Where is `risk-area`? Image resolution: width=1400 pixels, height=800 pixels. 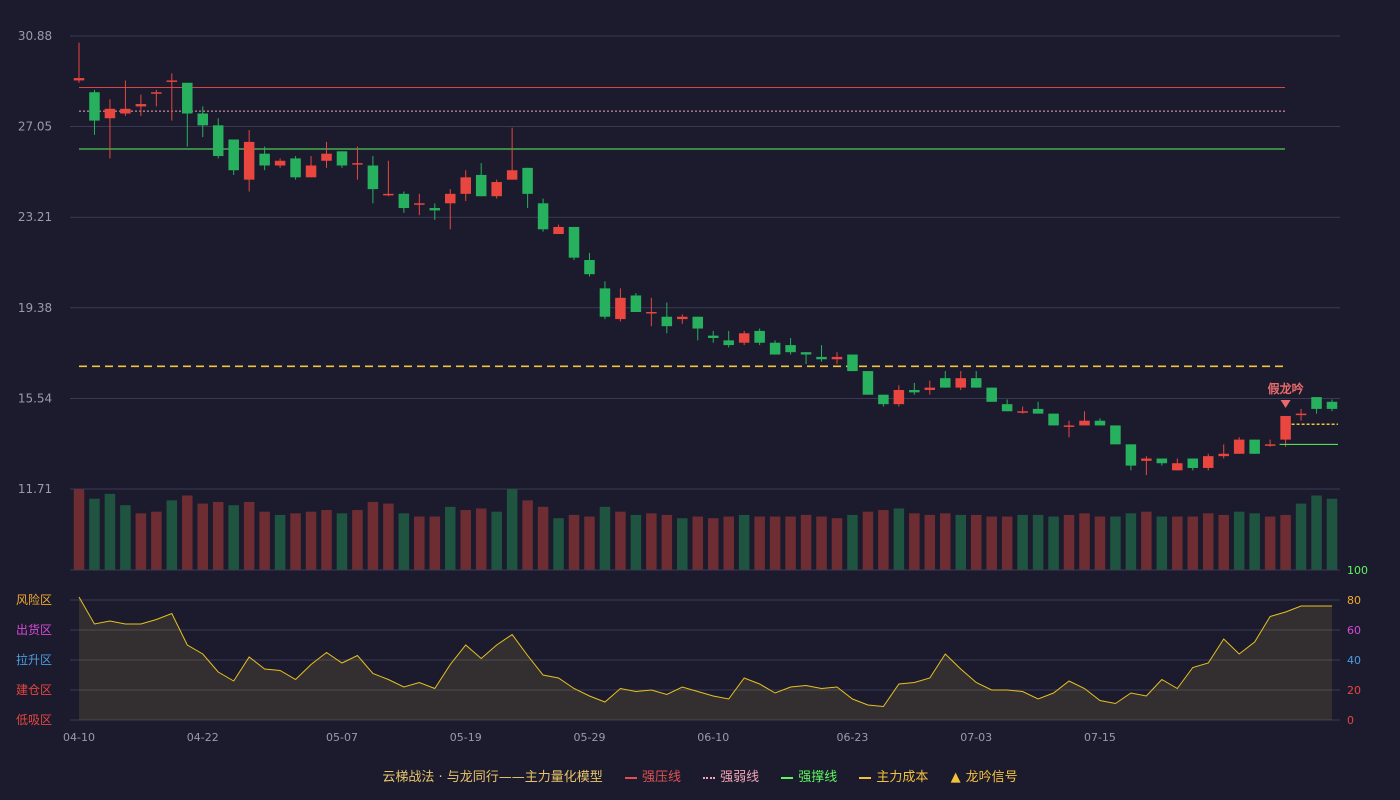 risk-area is located at coordinates (705, 658).